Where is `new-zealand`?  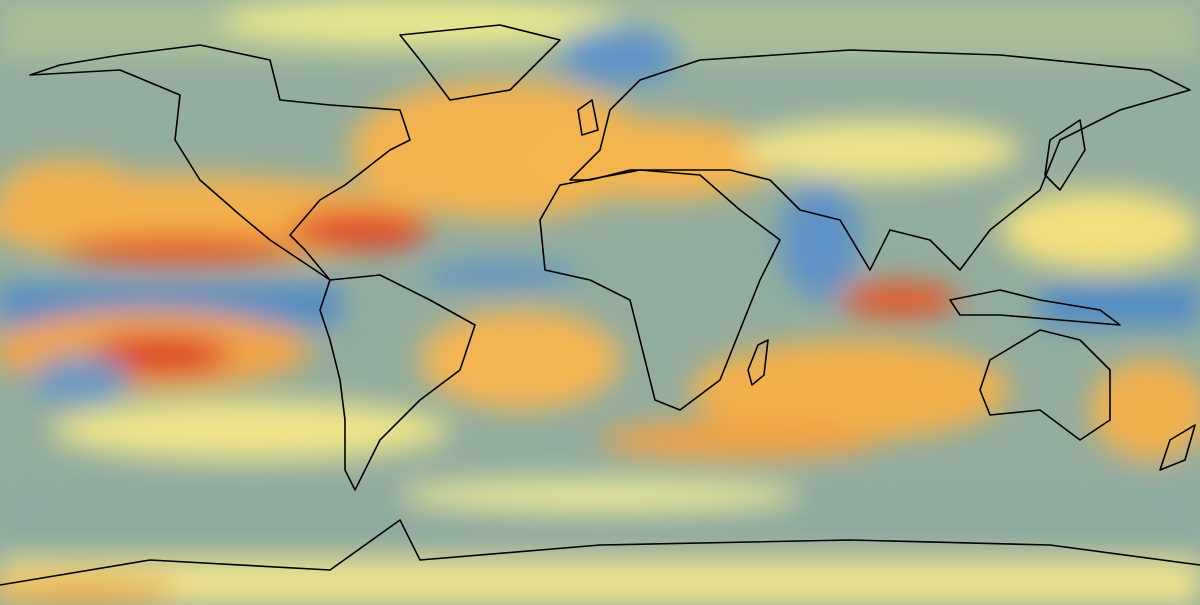 new-zealand is located at coordinates (1177, 447).